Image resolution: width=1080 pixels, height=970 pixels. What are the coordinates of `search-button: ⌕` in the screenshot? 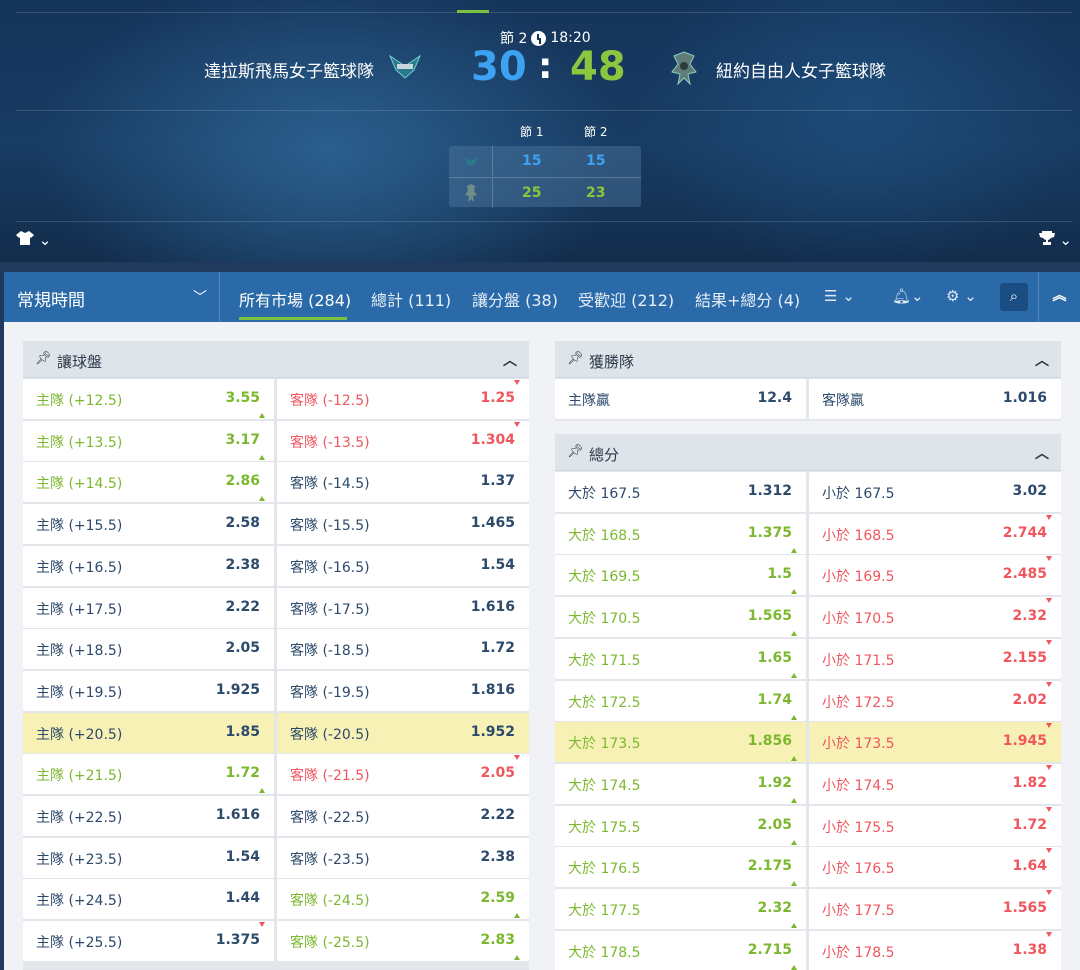 It's located at (1014, 297).